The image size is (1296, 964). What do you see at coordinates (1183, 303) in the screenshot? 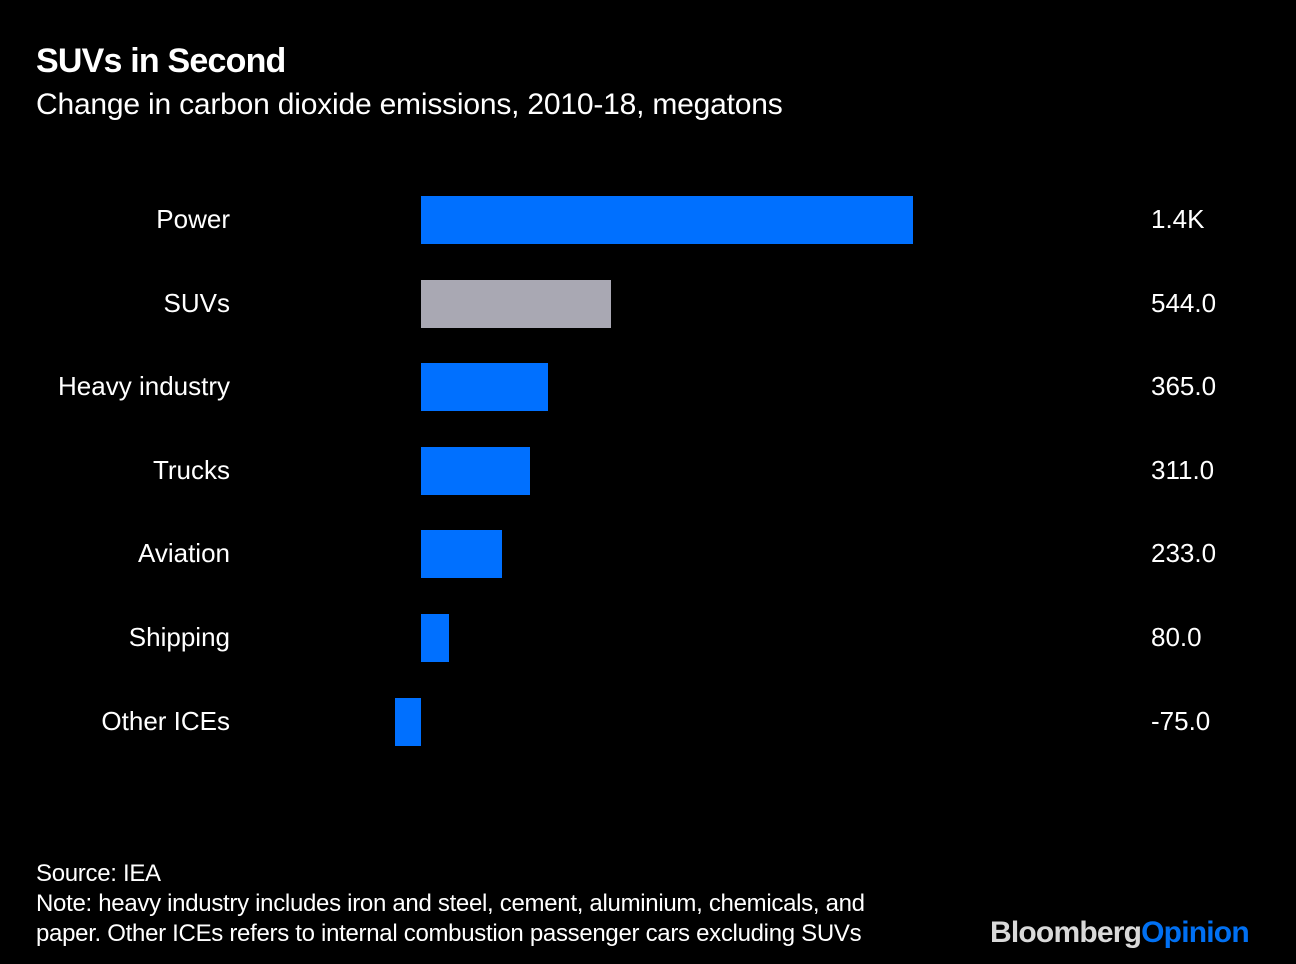
I see `value-label: 544.0` at bounding box center [1183, 303].